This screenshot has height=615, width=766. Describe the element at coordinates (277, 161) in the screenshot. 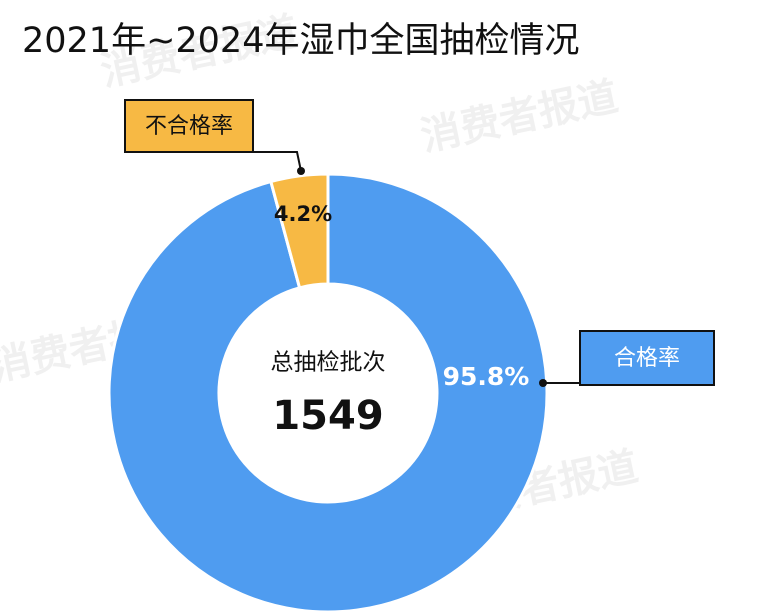

I see `callout-line` at that location.